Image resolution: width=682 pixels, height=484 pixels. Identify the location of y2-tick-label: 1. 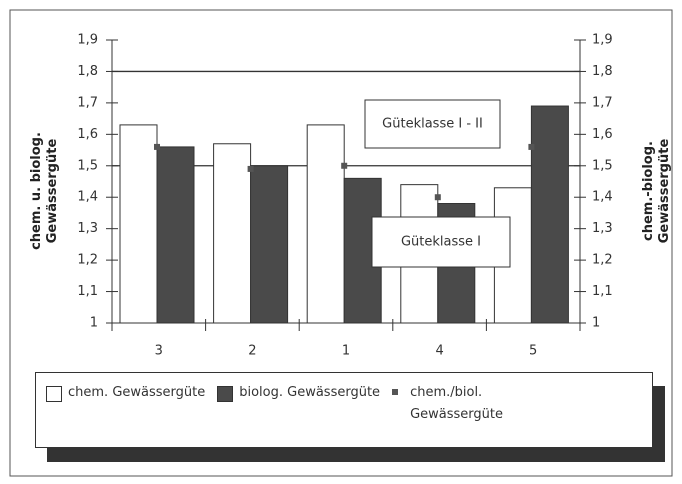
(596, 323).